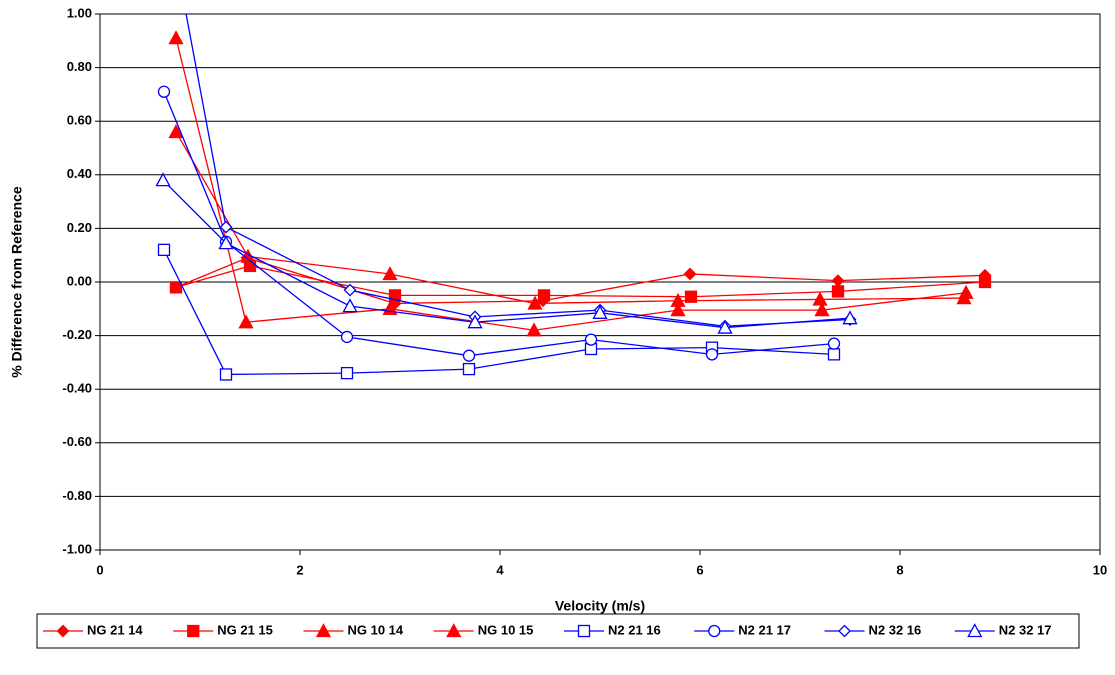 This screenshot has height=675, width=1115. I want to click on y-tick-label: -1.00, so click(77, 548).